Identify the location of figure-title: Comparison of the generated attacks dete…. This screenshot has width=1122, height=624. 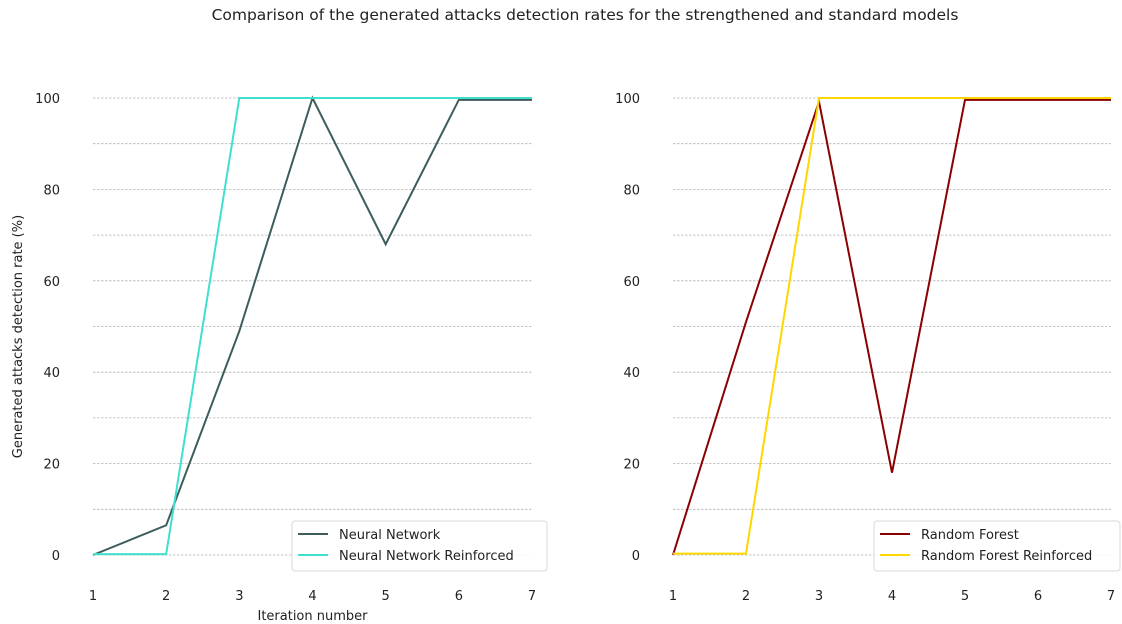
(585, 15).